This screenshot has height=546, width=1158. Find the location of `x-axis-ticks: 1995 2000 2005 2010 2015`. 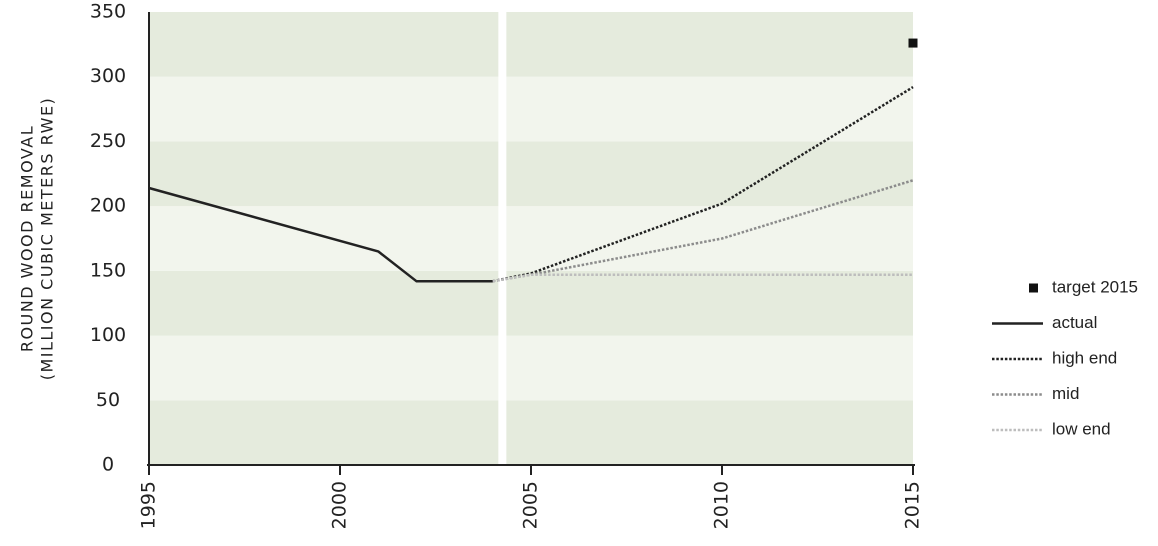

x-axis-ticks: 1995 2000 2005 2010 2015 is located at coordinates (531, 497).